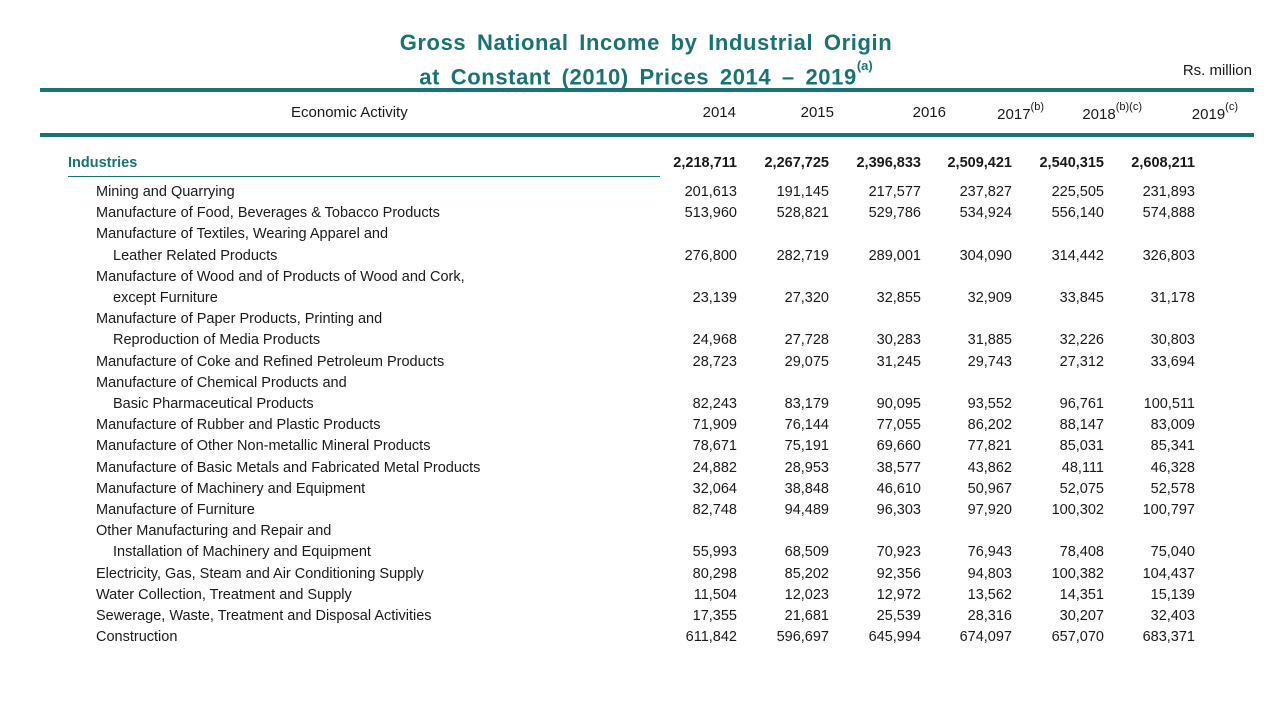 This screenshot has width=1280, height=720. What do you see at coordinates (1081, 488) in the screenshot?
I see `row-value: 52,075` at bounding box center [1081, 488].